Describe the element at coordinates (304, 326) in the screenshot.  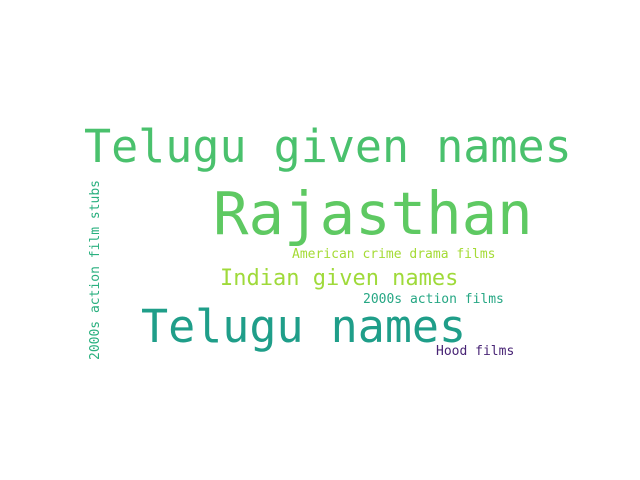
I see `word-telugu-names: Telugu names` at that location.